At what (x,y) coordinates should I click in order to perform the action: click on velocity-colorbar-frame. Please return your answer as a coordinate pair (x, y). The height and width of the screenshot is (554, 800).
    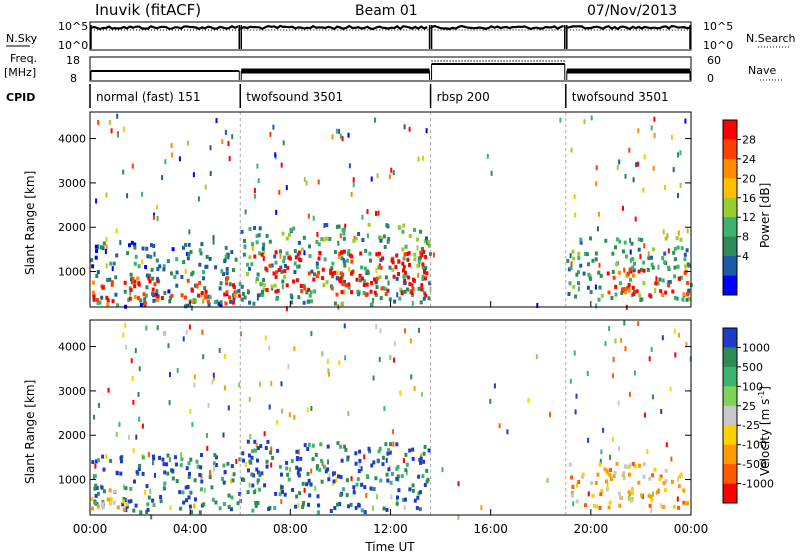
    Looking at the image, I should click on (730, 415).